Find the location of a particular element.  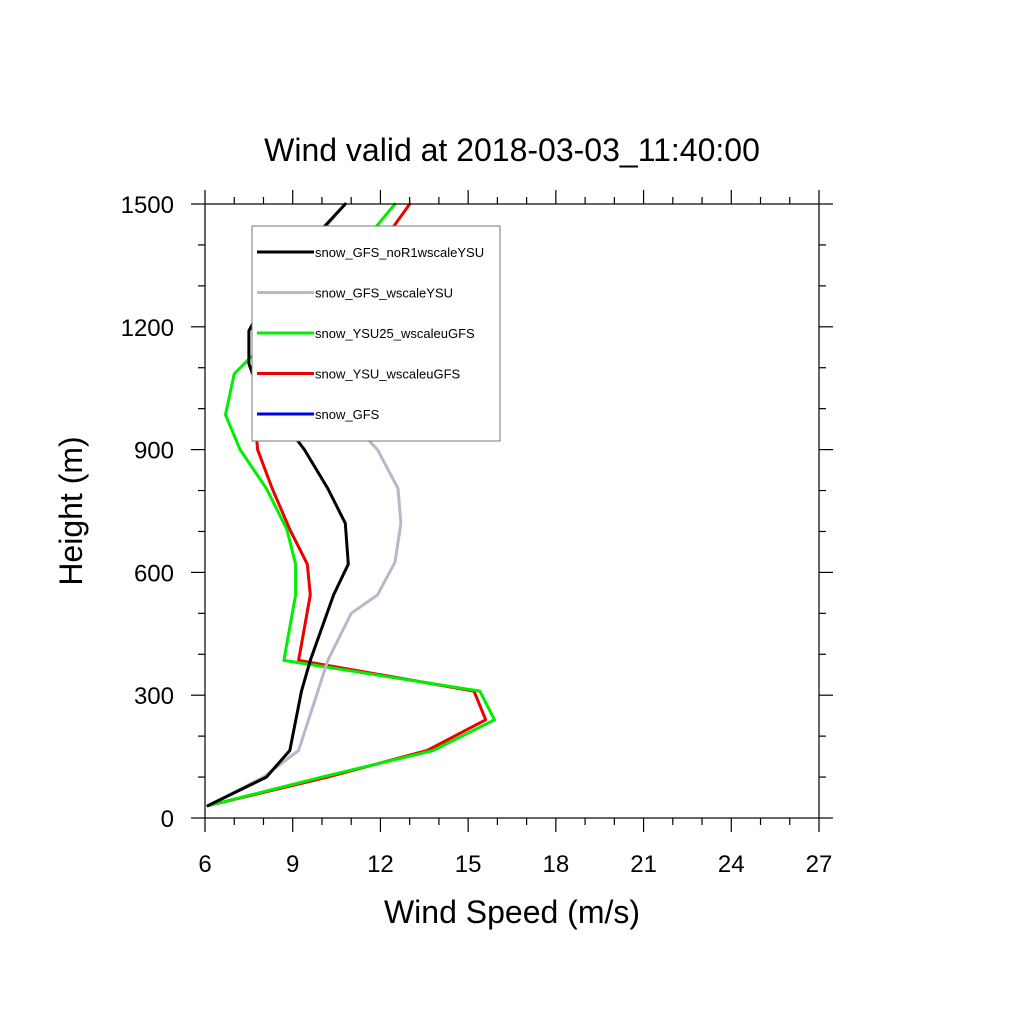

y-tick-label: 0 is located at coordinates (167, 819).